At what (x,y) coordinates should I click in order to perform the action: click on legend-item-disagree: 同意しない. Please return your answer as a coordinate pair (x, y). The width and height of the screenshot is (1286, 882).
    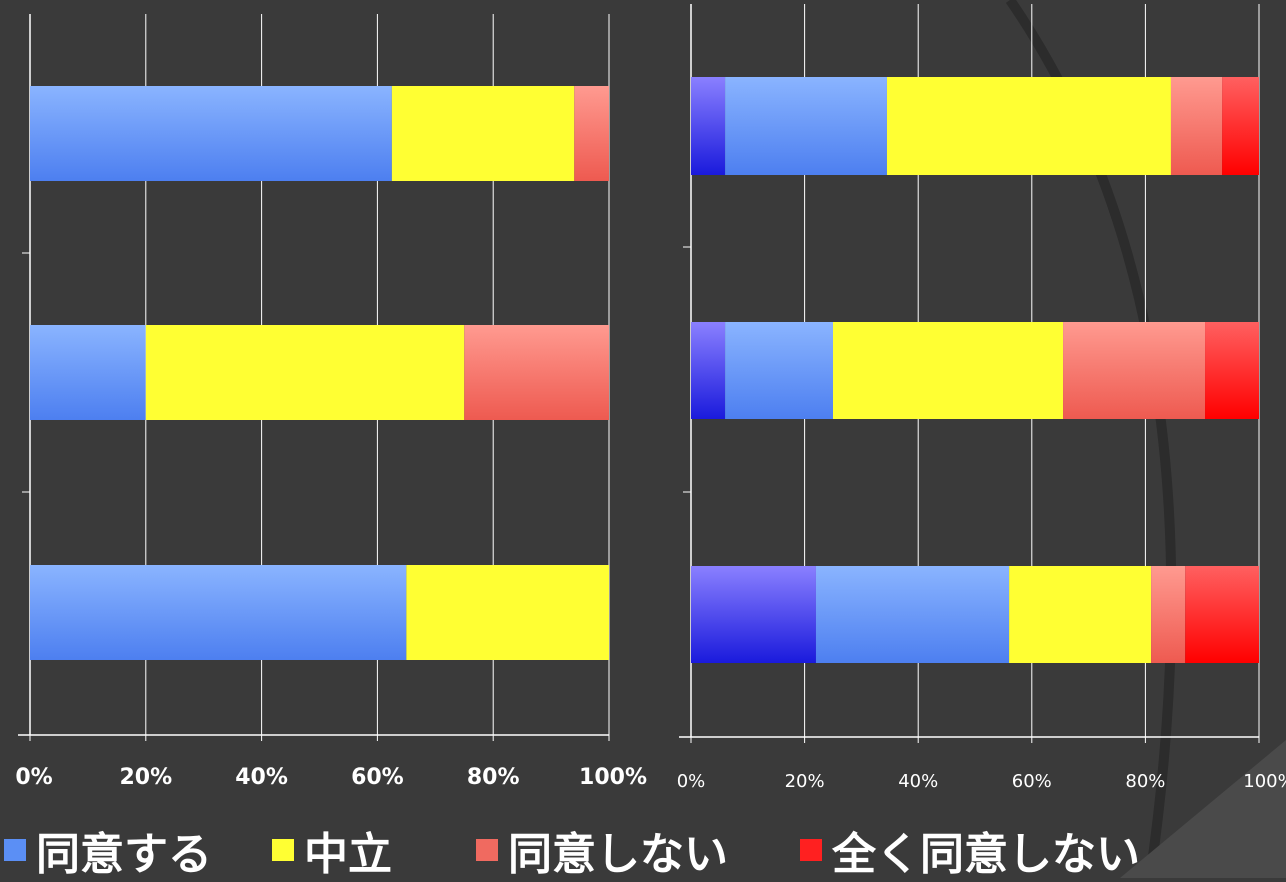
    Looking at the image, I should click on (602, 850).